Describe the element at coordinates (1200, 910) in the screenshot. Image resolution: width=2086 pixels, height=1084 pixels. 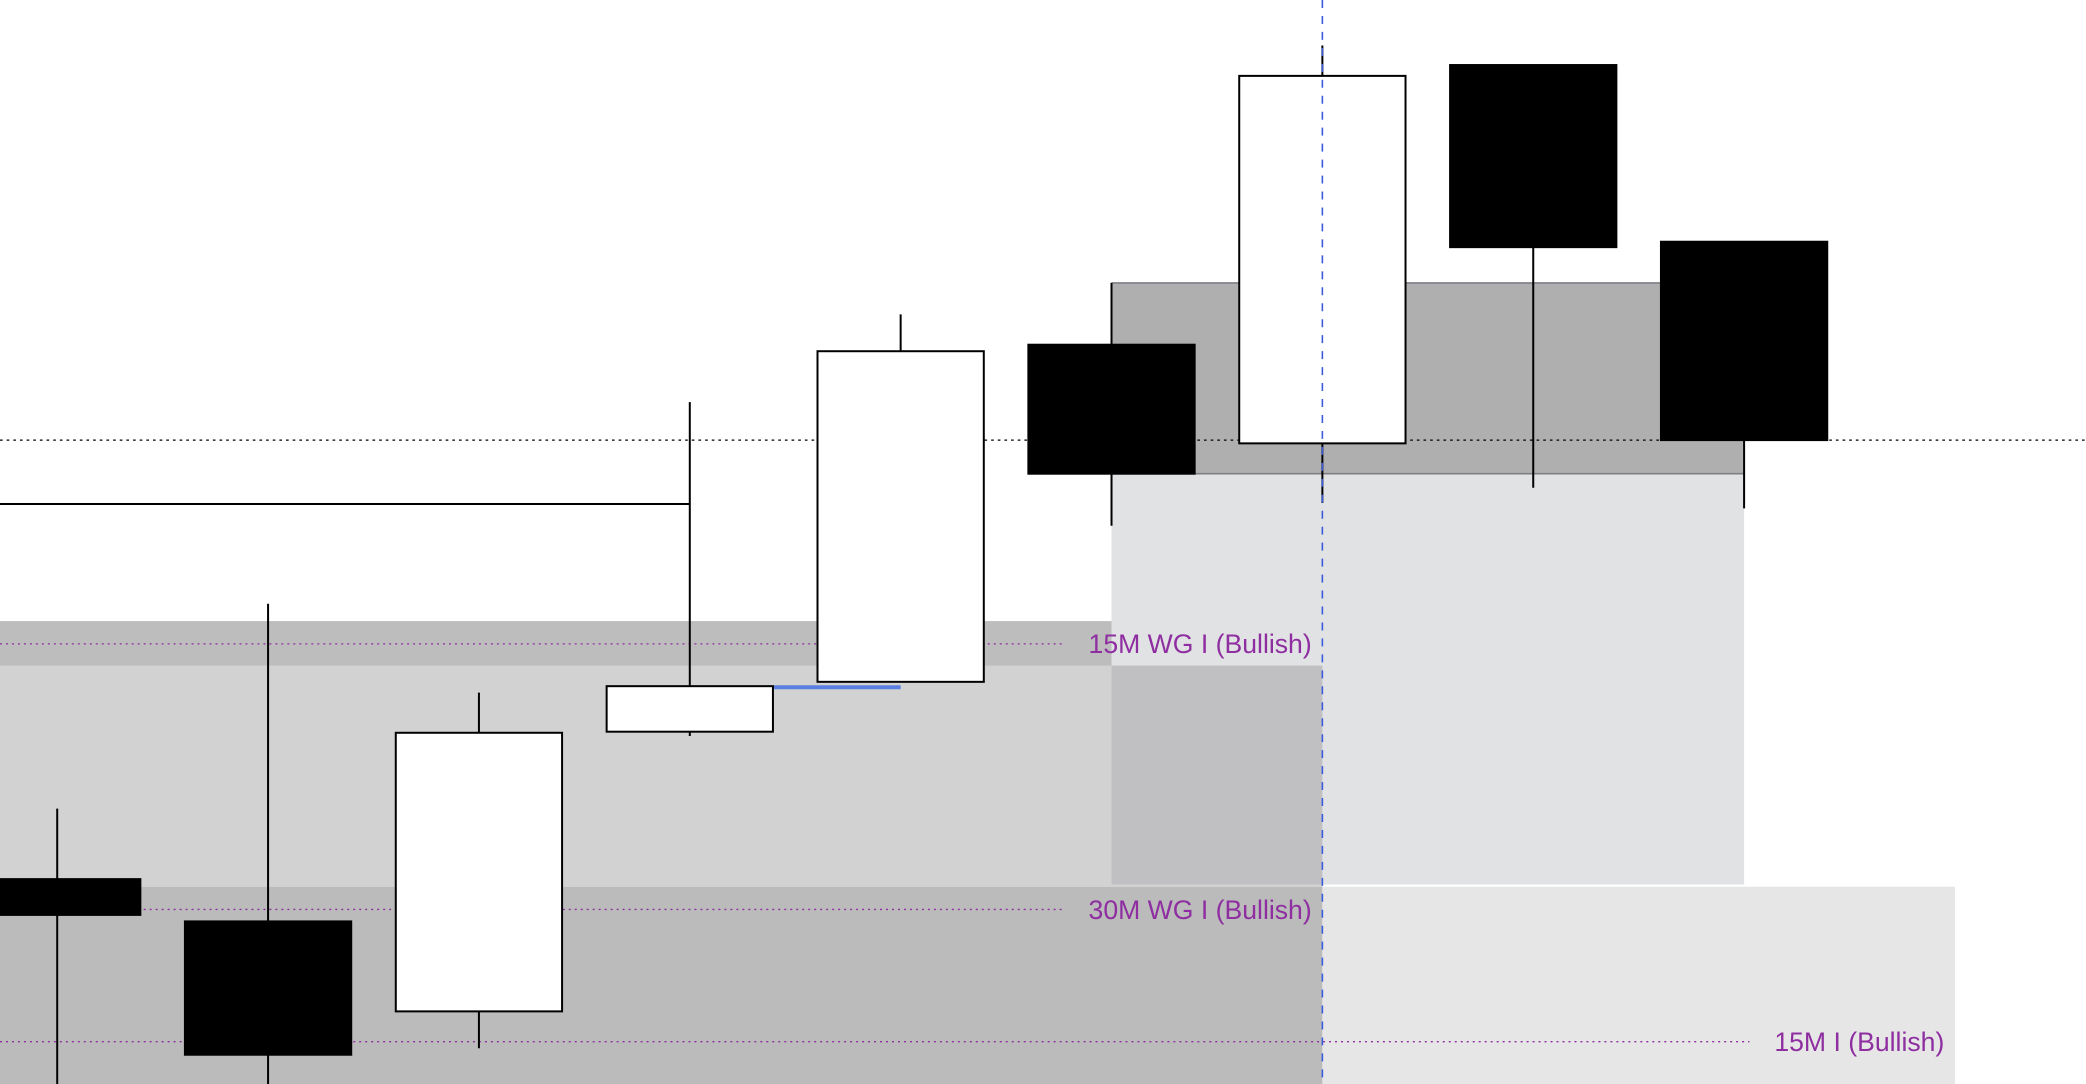
I see `level-label-30m-wg: 30M WG I (Bullish)` at that location.